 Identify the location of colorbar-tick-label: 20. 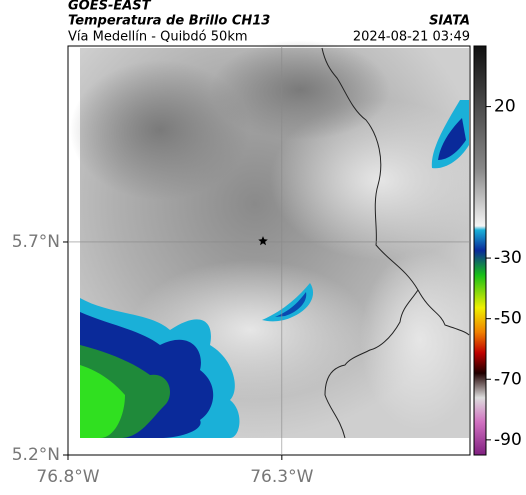
(505, 107).